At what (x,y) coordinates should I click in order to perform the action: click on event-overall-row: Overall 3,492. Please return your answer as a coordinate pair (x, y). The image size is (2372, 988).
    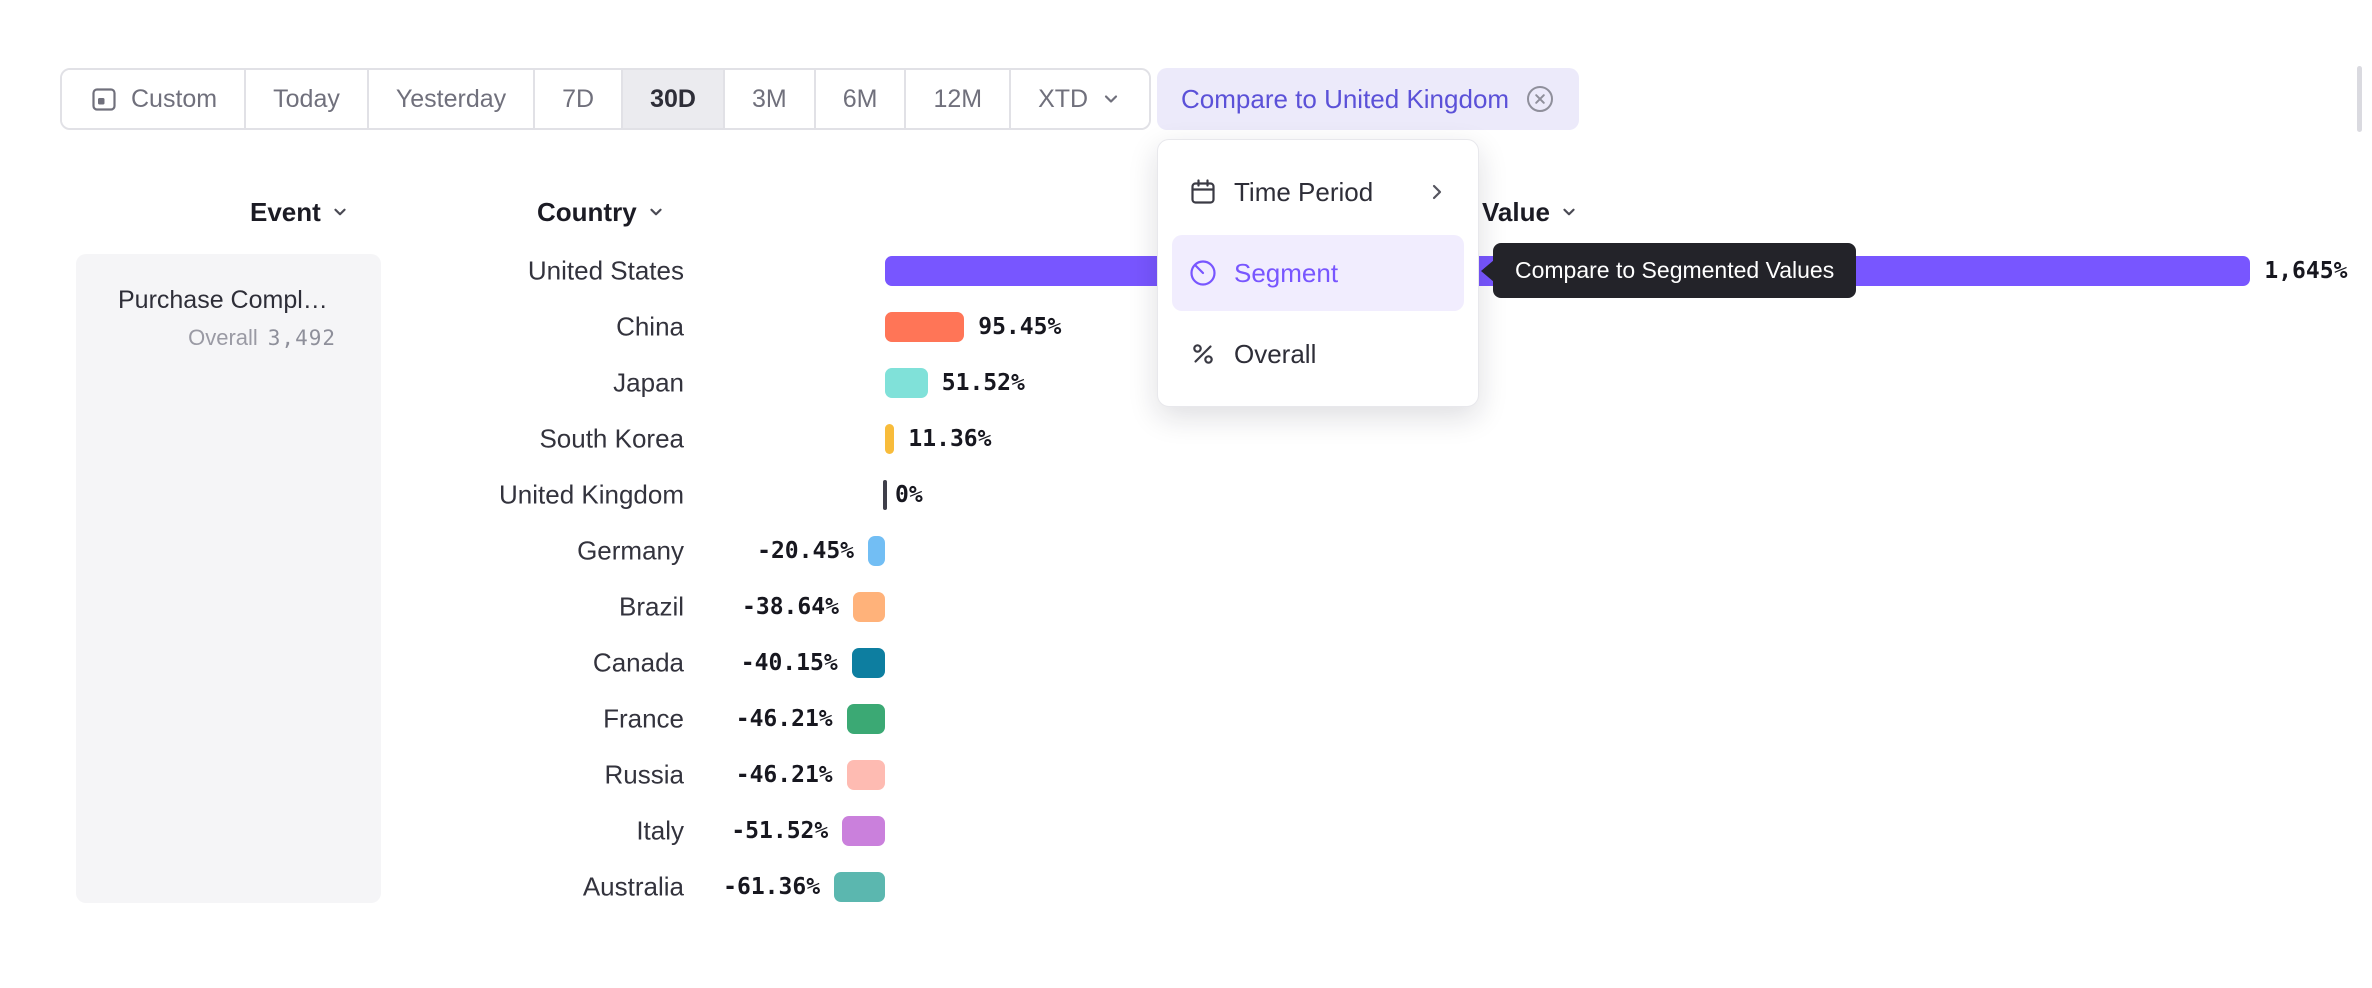
    Looking at the image, I should click on (227, 338).